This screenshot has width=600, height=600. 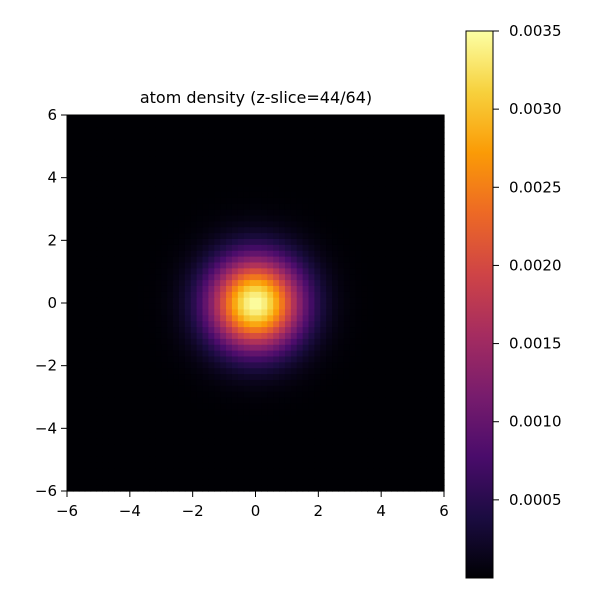 I want to click on colorbar-tick-label: 0.0020, so click(x=535, y=265).